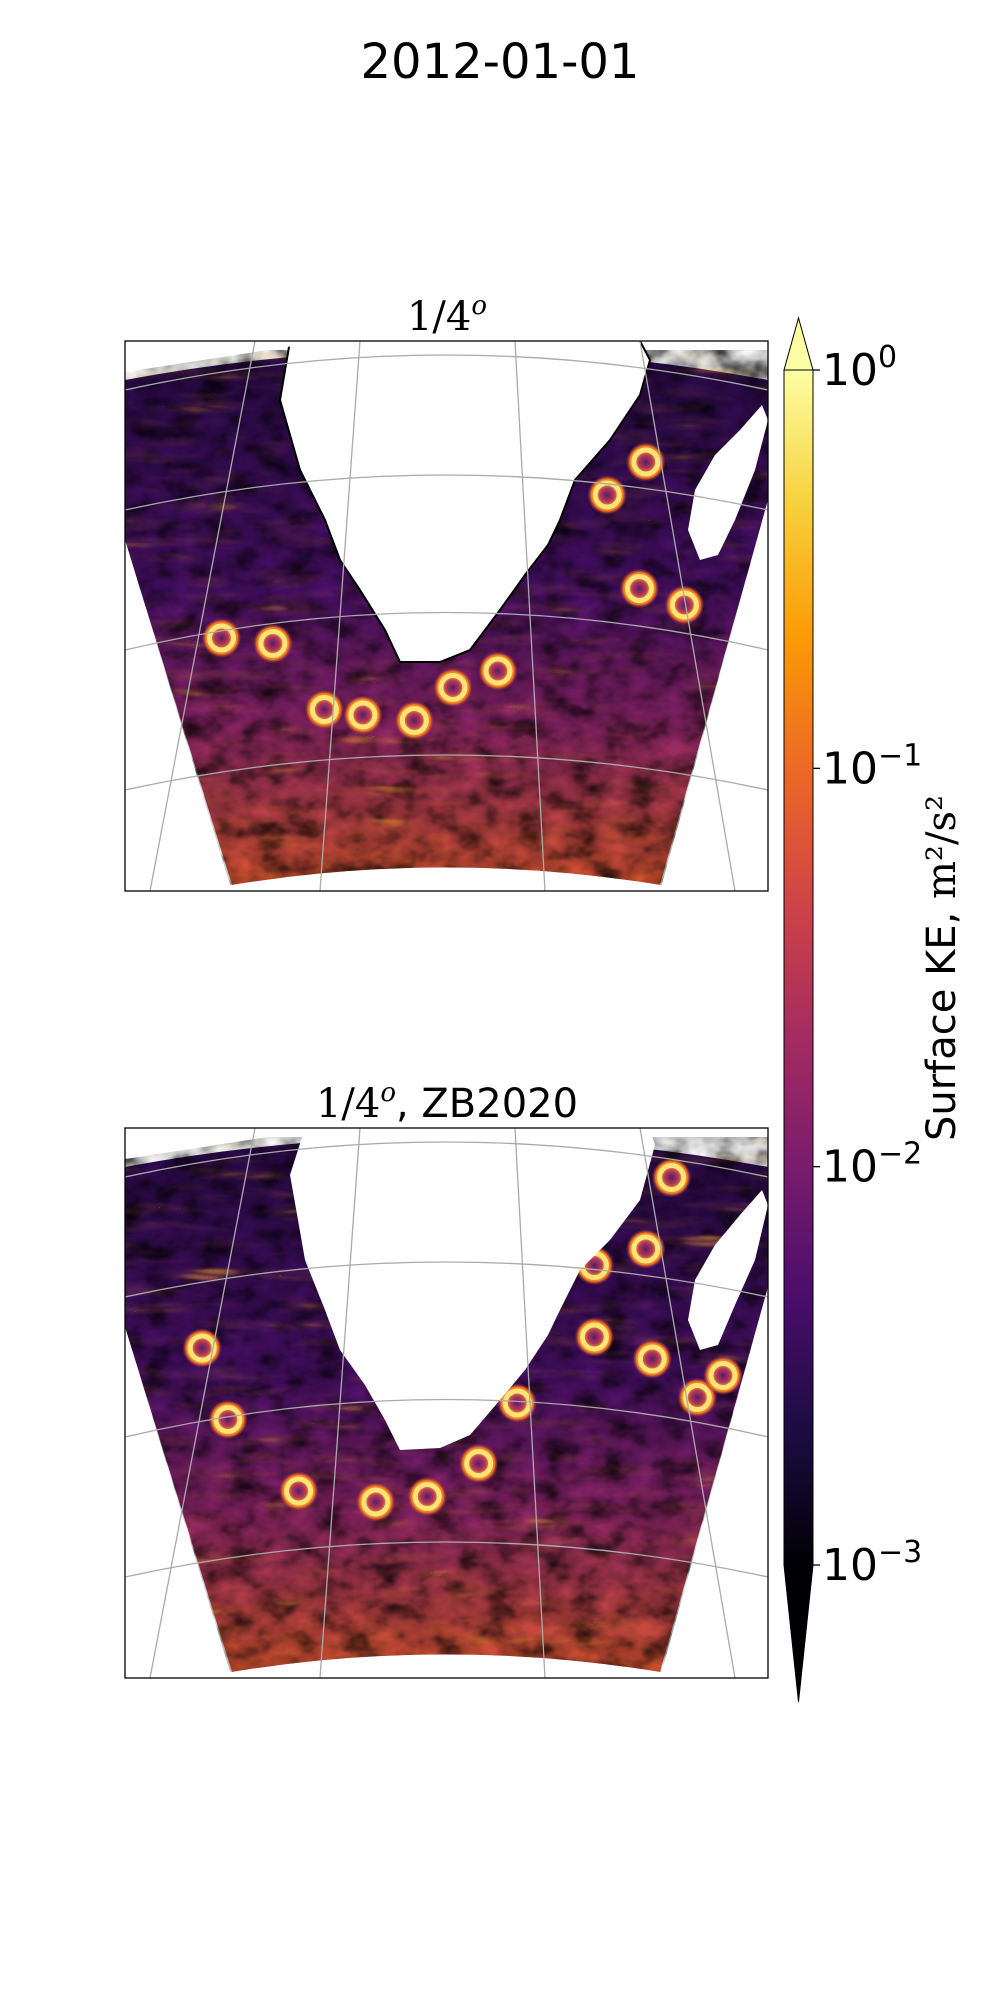 The image size is (1000, 2000). I want to click on colorbar-extend-max, so click(798, 343).